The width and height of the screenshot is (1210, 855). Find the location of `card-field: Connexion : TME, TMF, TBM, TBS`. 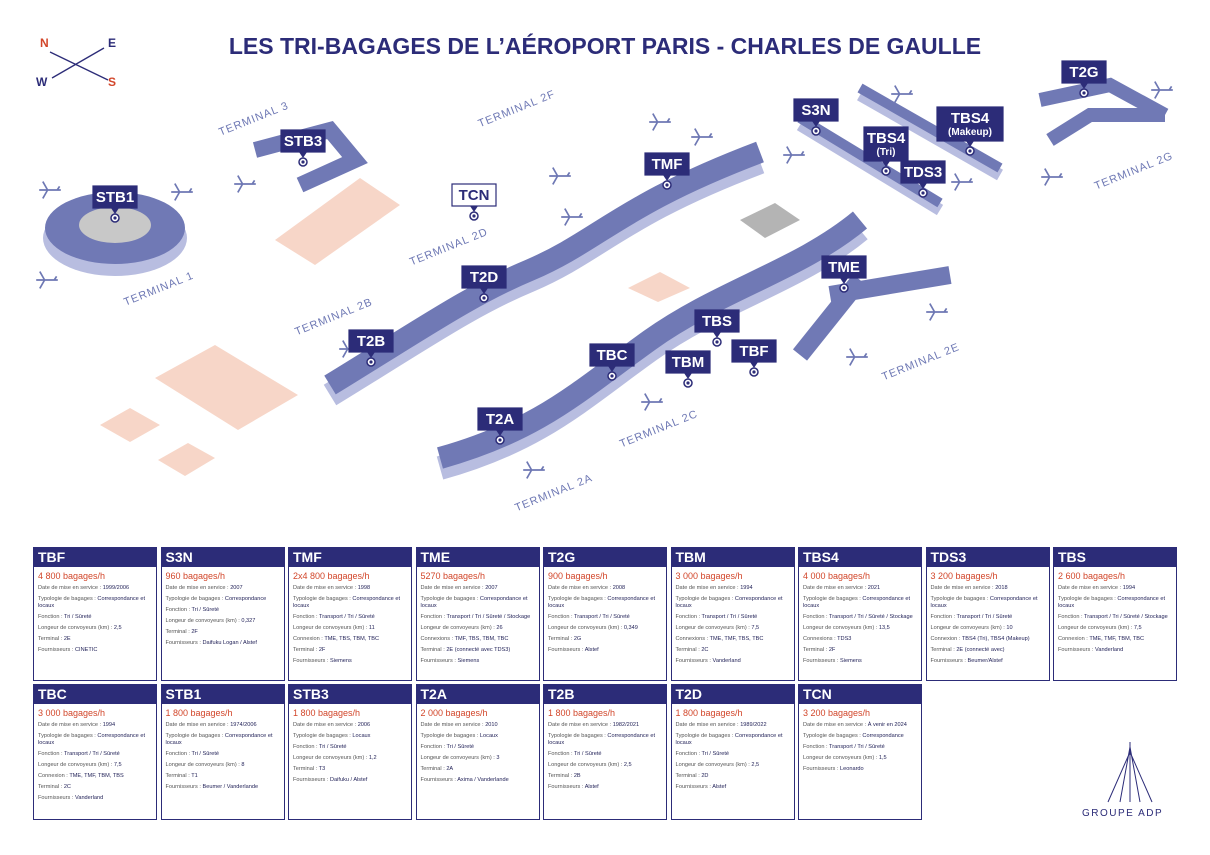

card-field: Connexion : TME, TMF, TBM, TBS is located at coordinates (95, 776).